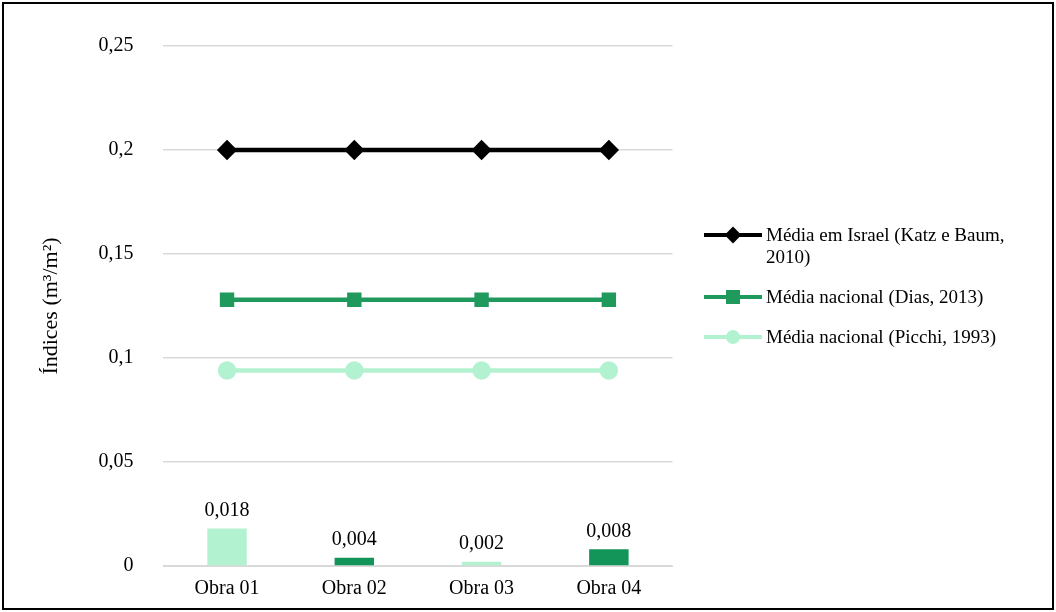  Describe the element at coordinates (354, 587) in the screenshot. I see `x-tick-label: Obra 02` at that location.